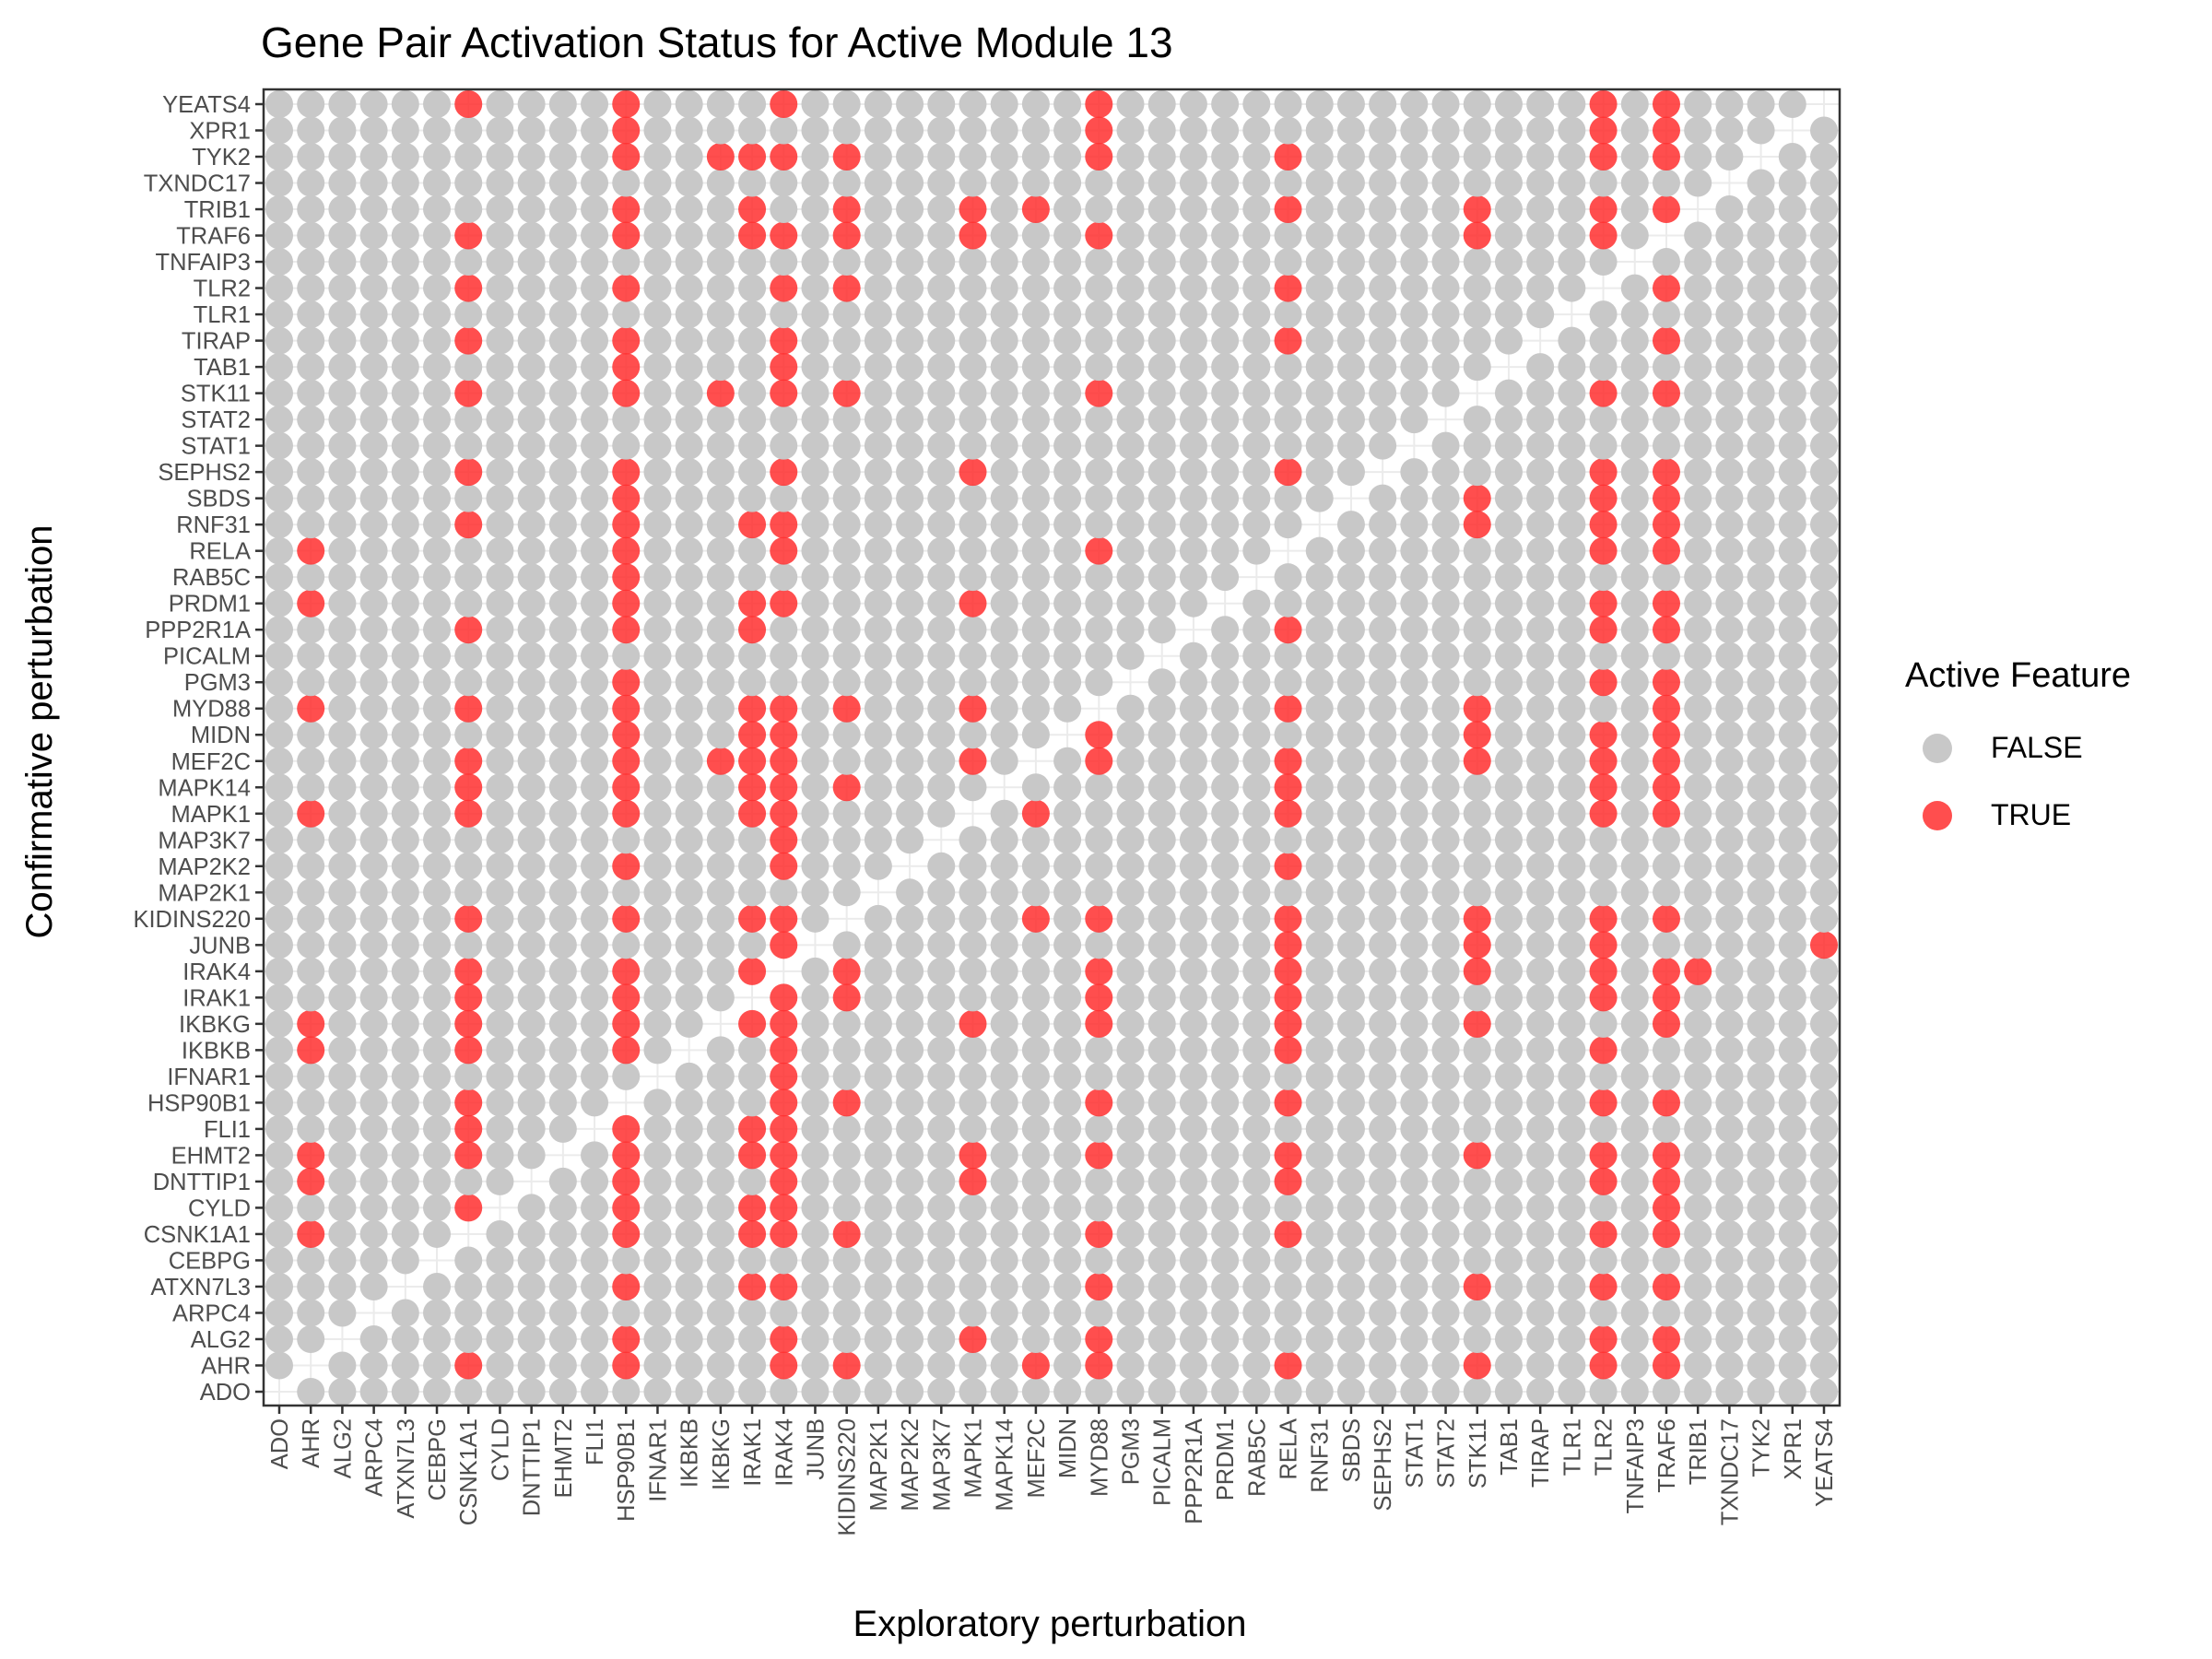  What do you see at coordinates (1415, 1453) in the screenshot?
I see `x-tick-label: STAT1` at bounding box center [1415, 1453].